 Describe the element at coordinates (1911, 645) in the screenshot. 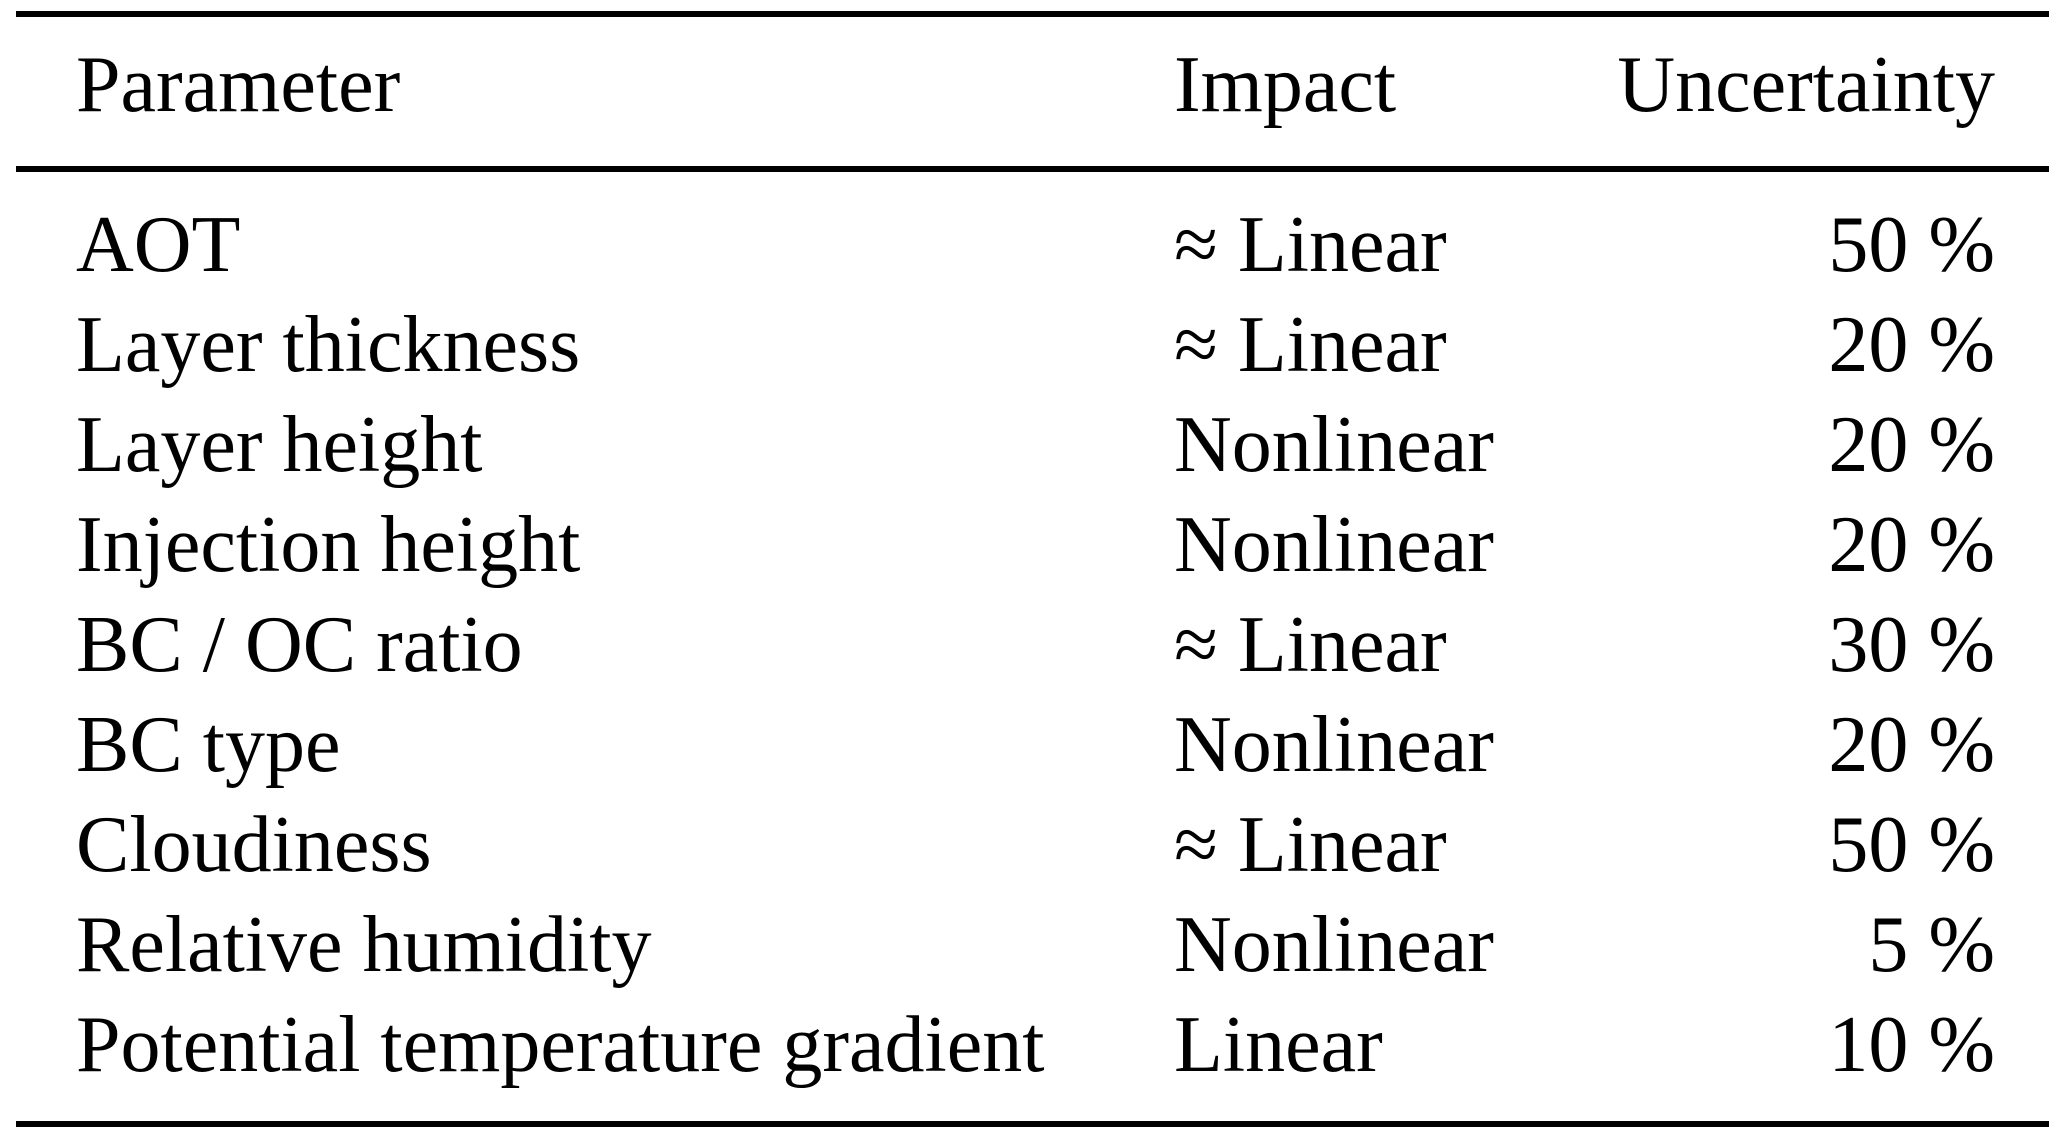

I see `cell-uncertainty-bc-oc-ratio: 30 %` at that location.